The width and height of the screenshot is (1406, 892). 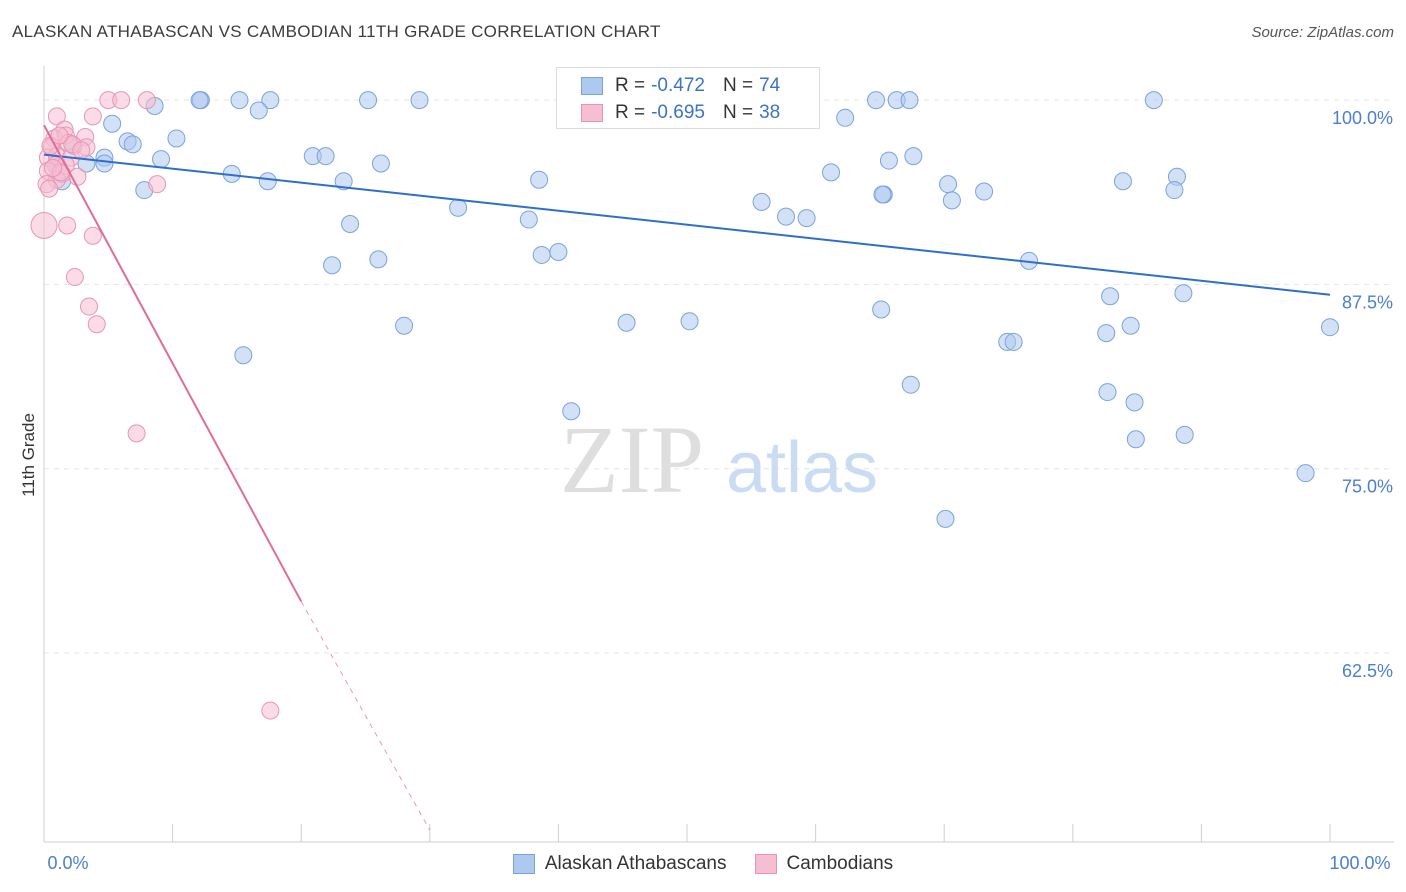 What do you see at coordinates (1322, 32) in the screenshot?
I see `source-credit: Source: ZipAtlas.com` at bounding box center [1322, 32].